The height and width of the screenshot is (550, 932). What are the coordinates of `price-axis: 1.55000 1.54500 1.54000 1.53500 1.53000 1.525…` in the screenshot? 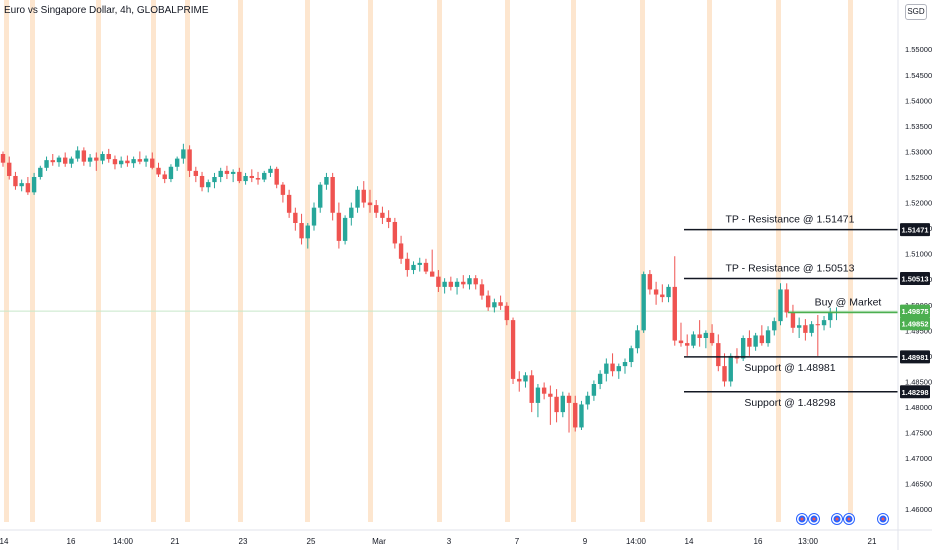 It's located at (918, 279).